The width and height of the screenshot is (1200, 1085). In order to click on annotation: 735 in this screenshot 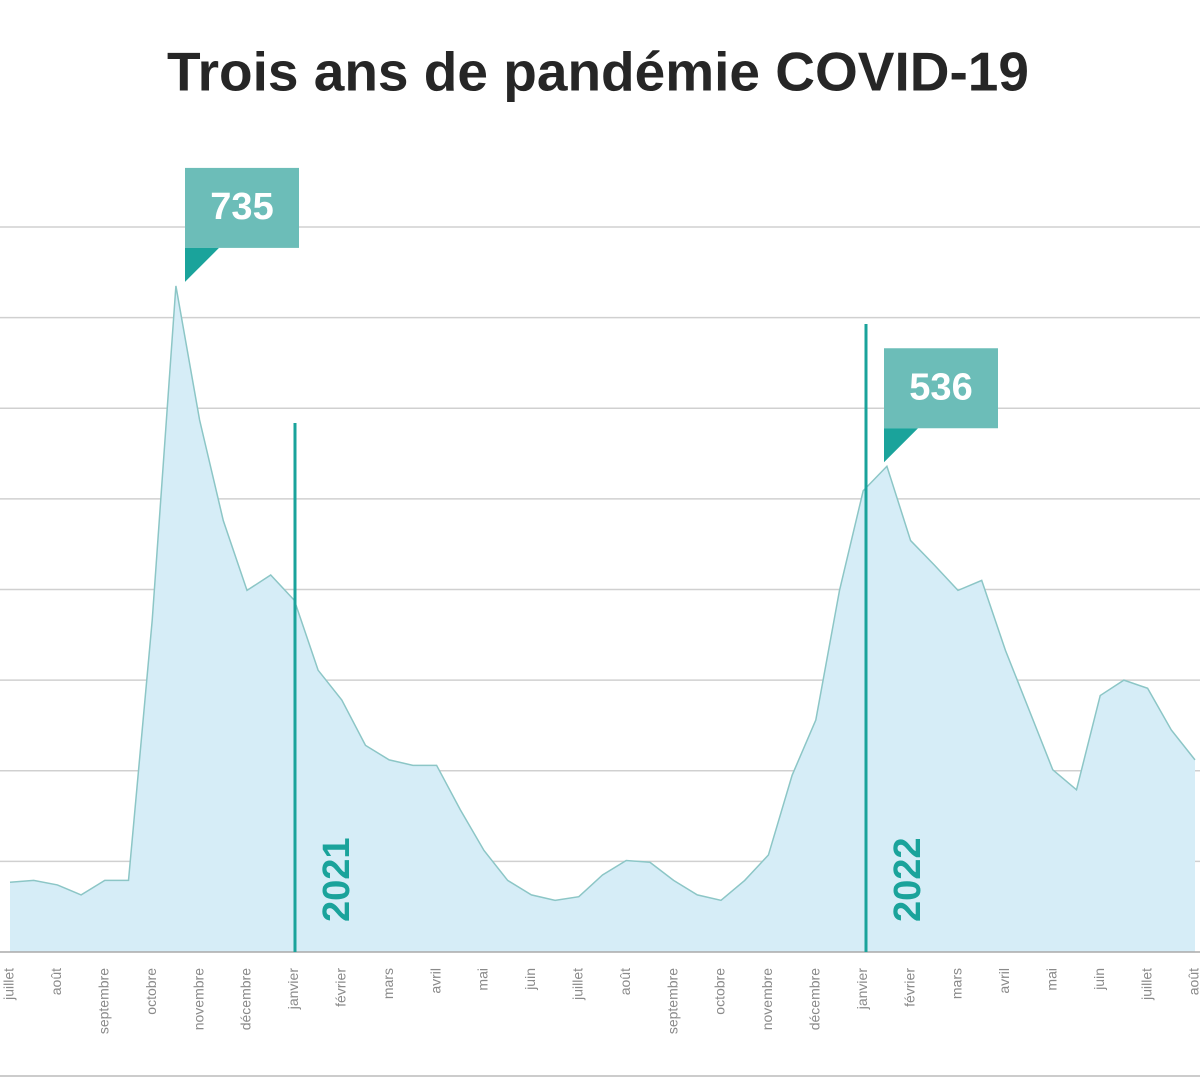, I will do `click(242, 224)`.